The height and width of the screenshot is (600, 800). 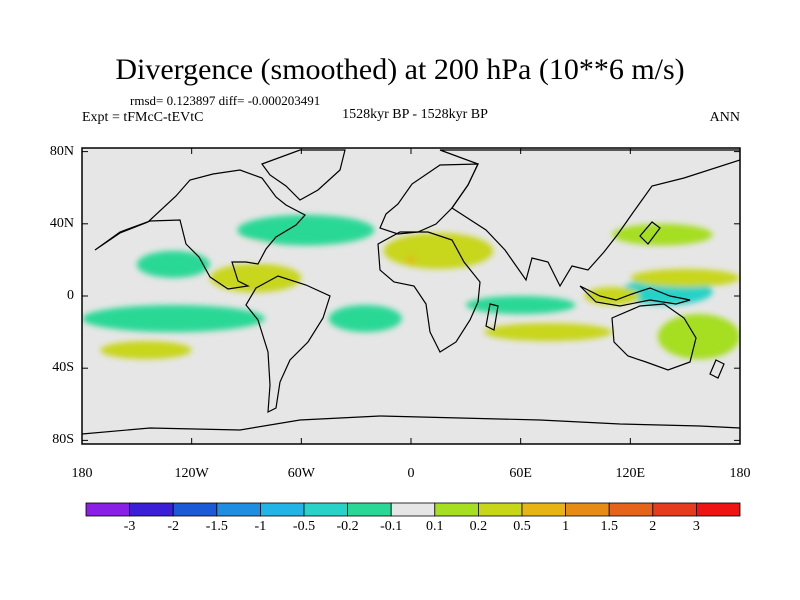 What do you see at coordinates (411, 425) in the screenshot?
I see `coast-antarctica` at bounding box center [411, 425].